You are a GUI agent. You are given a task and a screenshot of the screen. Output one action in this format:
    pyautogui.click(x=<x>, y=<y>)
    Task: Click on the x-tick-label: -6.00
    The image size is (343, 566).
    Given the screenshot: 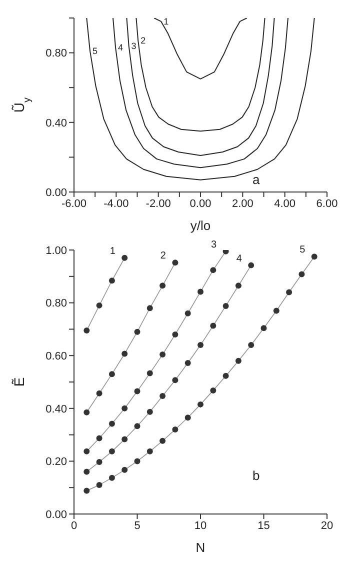 What is the action you would take?
    pyautogui.click(x=74, y=204)
    